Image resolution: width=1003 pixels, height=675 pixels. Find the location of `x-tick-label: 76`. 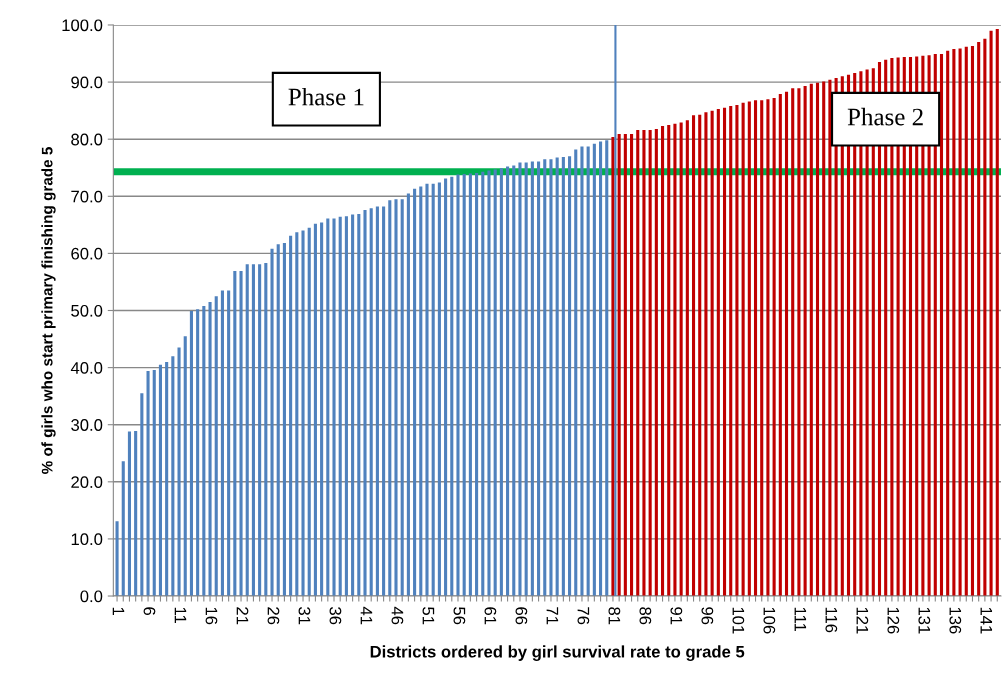

x-tick-label: 76 is located at coordinates (583, 616).